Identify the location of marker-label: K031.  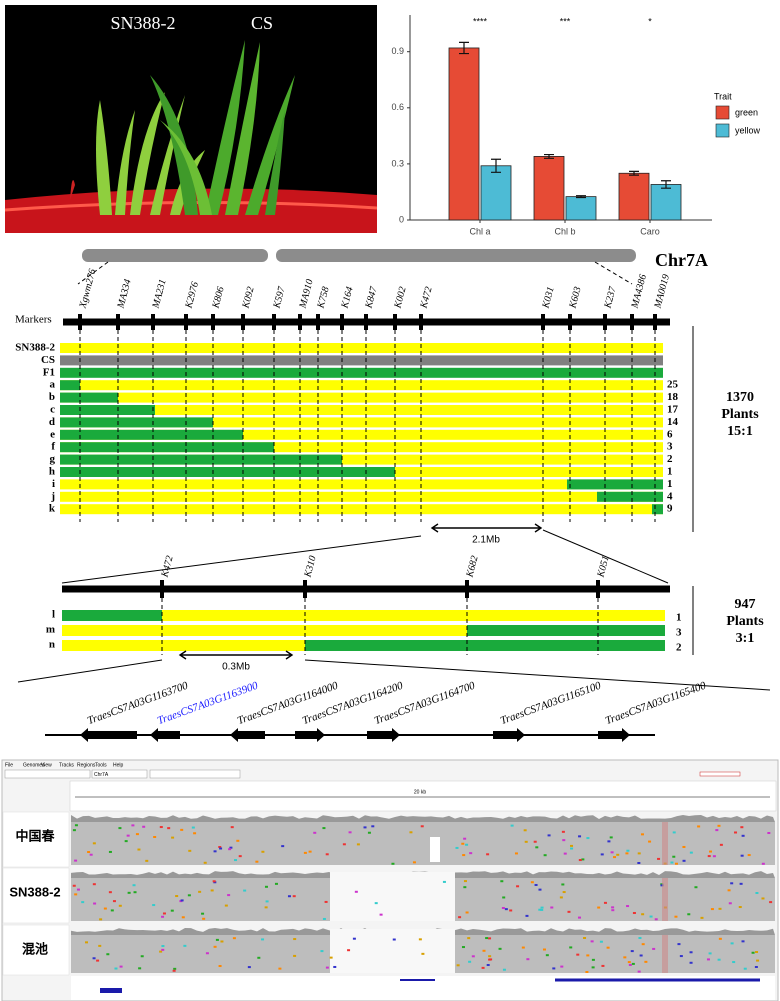
(548, 298).